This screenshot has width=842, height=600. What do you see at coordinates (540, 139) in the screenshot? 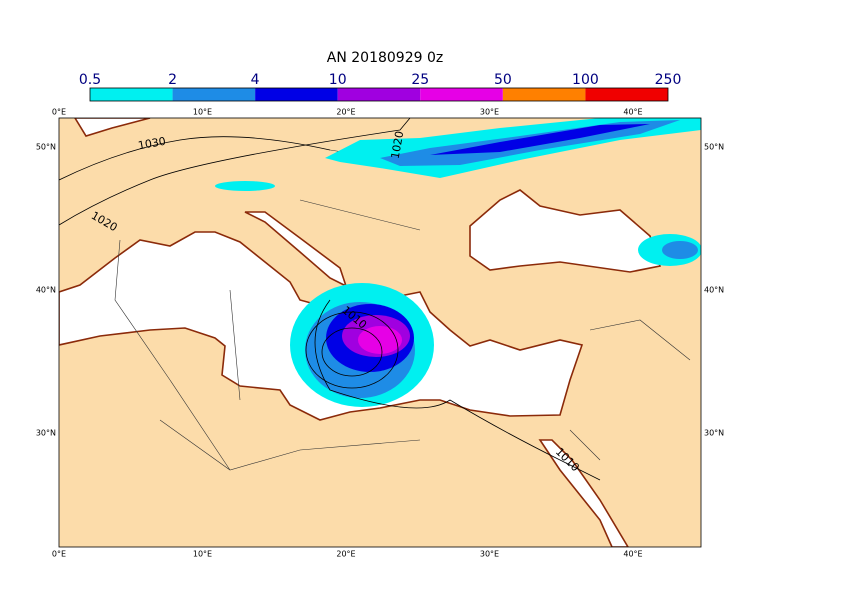
I see `rain-band` at bounding box center [540, 139].